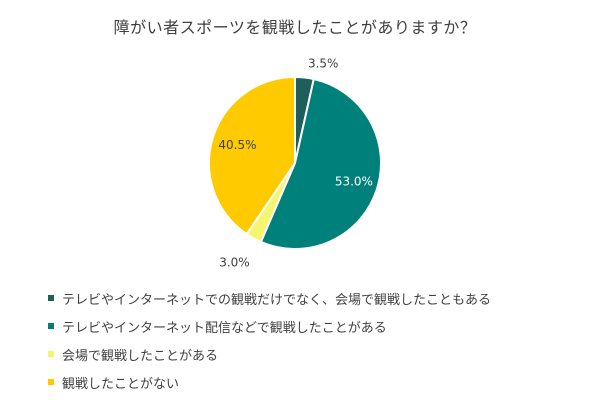 The width and height of the screenshot is (590, 400). What do you see at coordinates (354, 182) in the screenshot?
I see `data-label: 53.0%` at bounding box center [354, 182].